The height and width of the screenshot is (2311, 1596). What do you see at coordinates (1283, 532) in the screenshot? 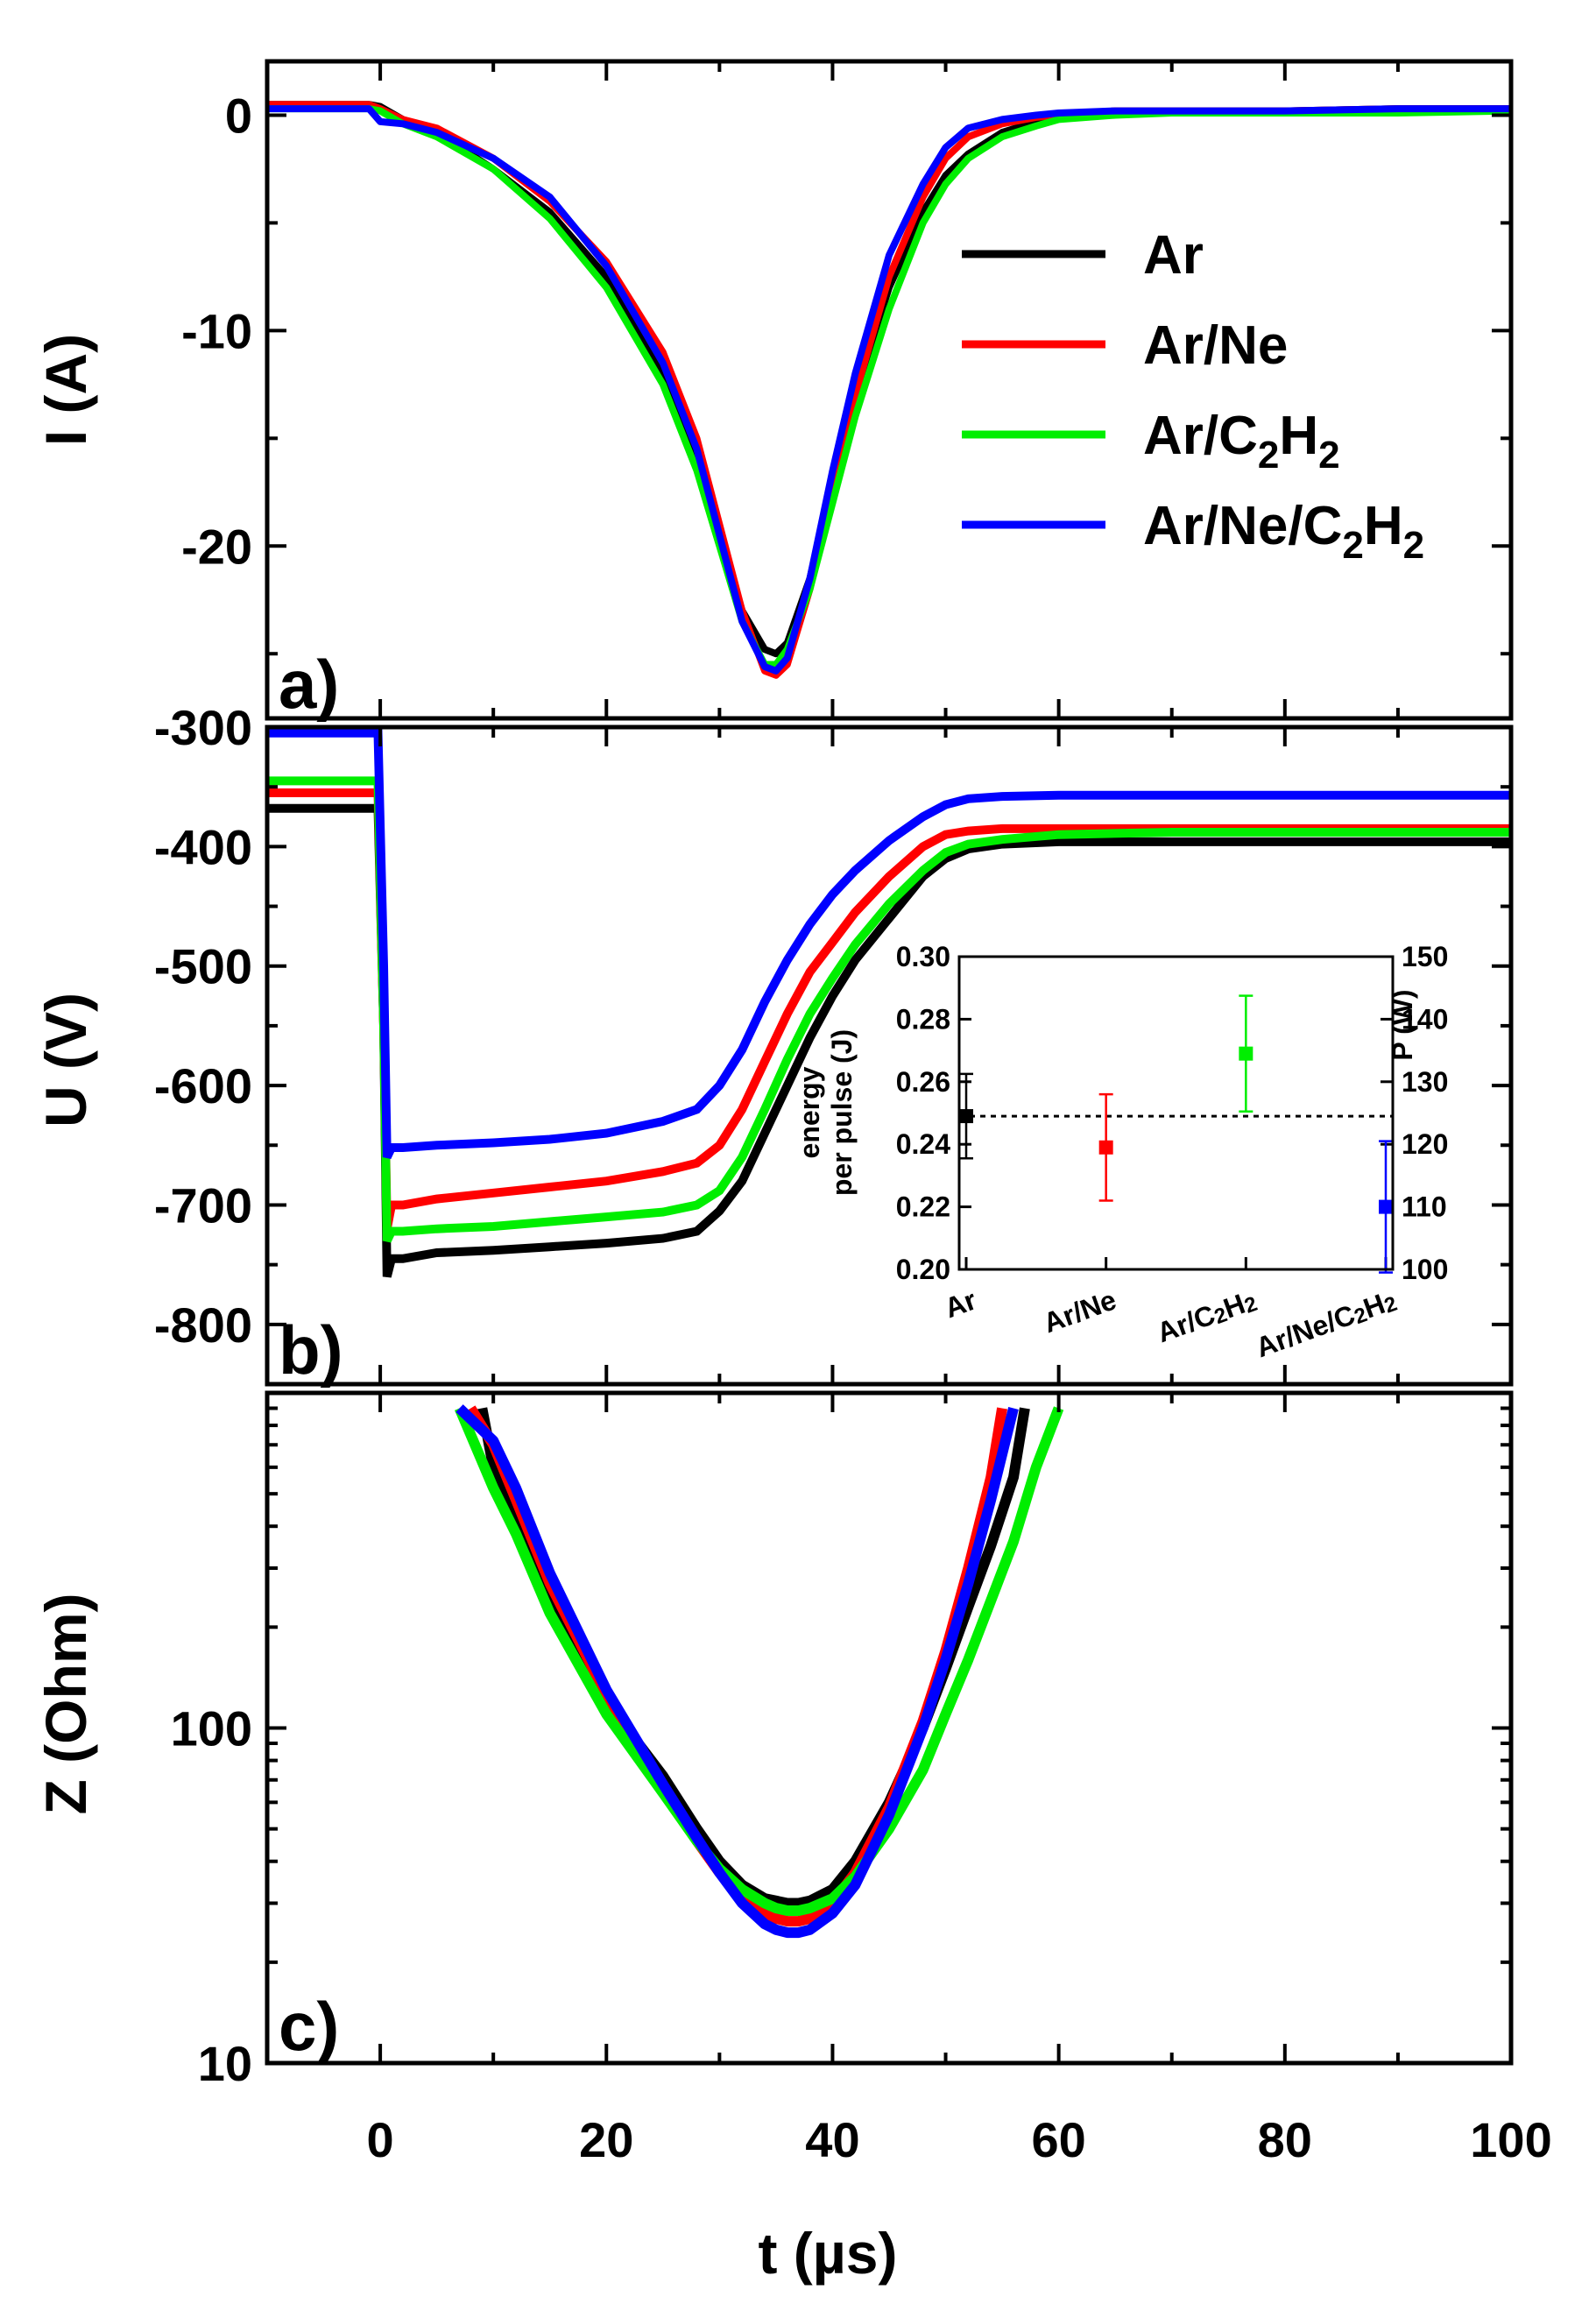
I see `legend-label-ar-ne-c2h2: Ar/Ne/C2H2` at bounding box center [1283, 532].